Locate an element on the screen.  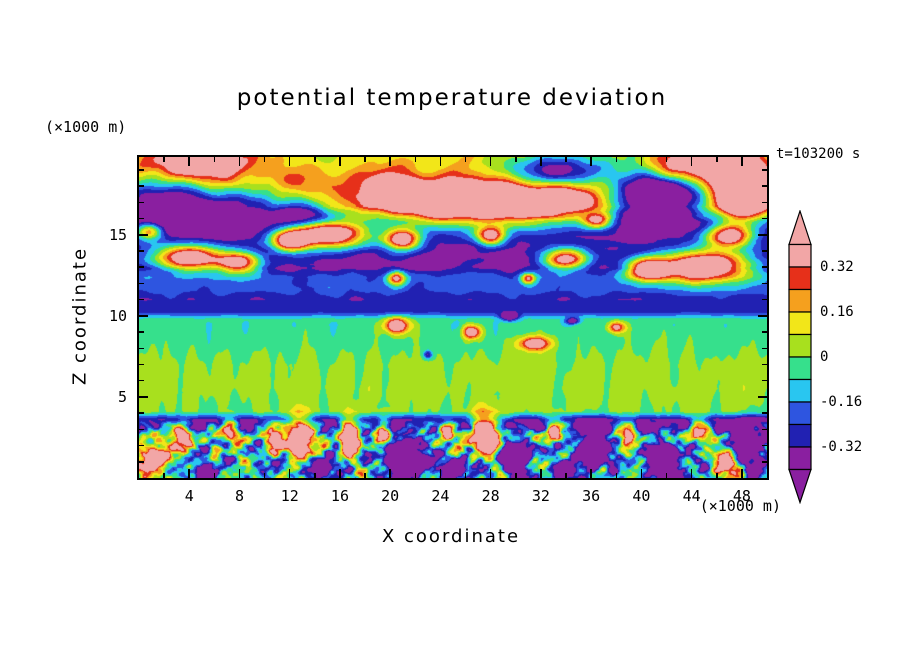
colorbar-tick-label: 0 is located at coordinates (824, 357).